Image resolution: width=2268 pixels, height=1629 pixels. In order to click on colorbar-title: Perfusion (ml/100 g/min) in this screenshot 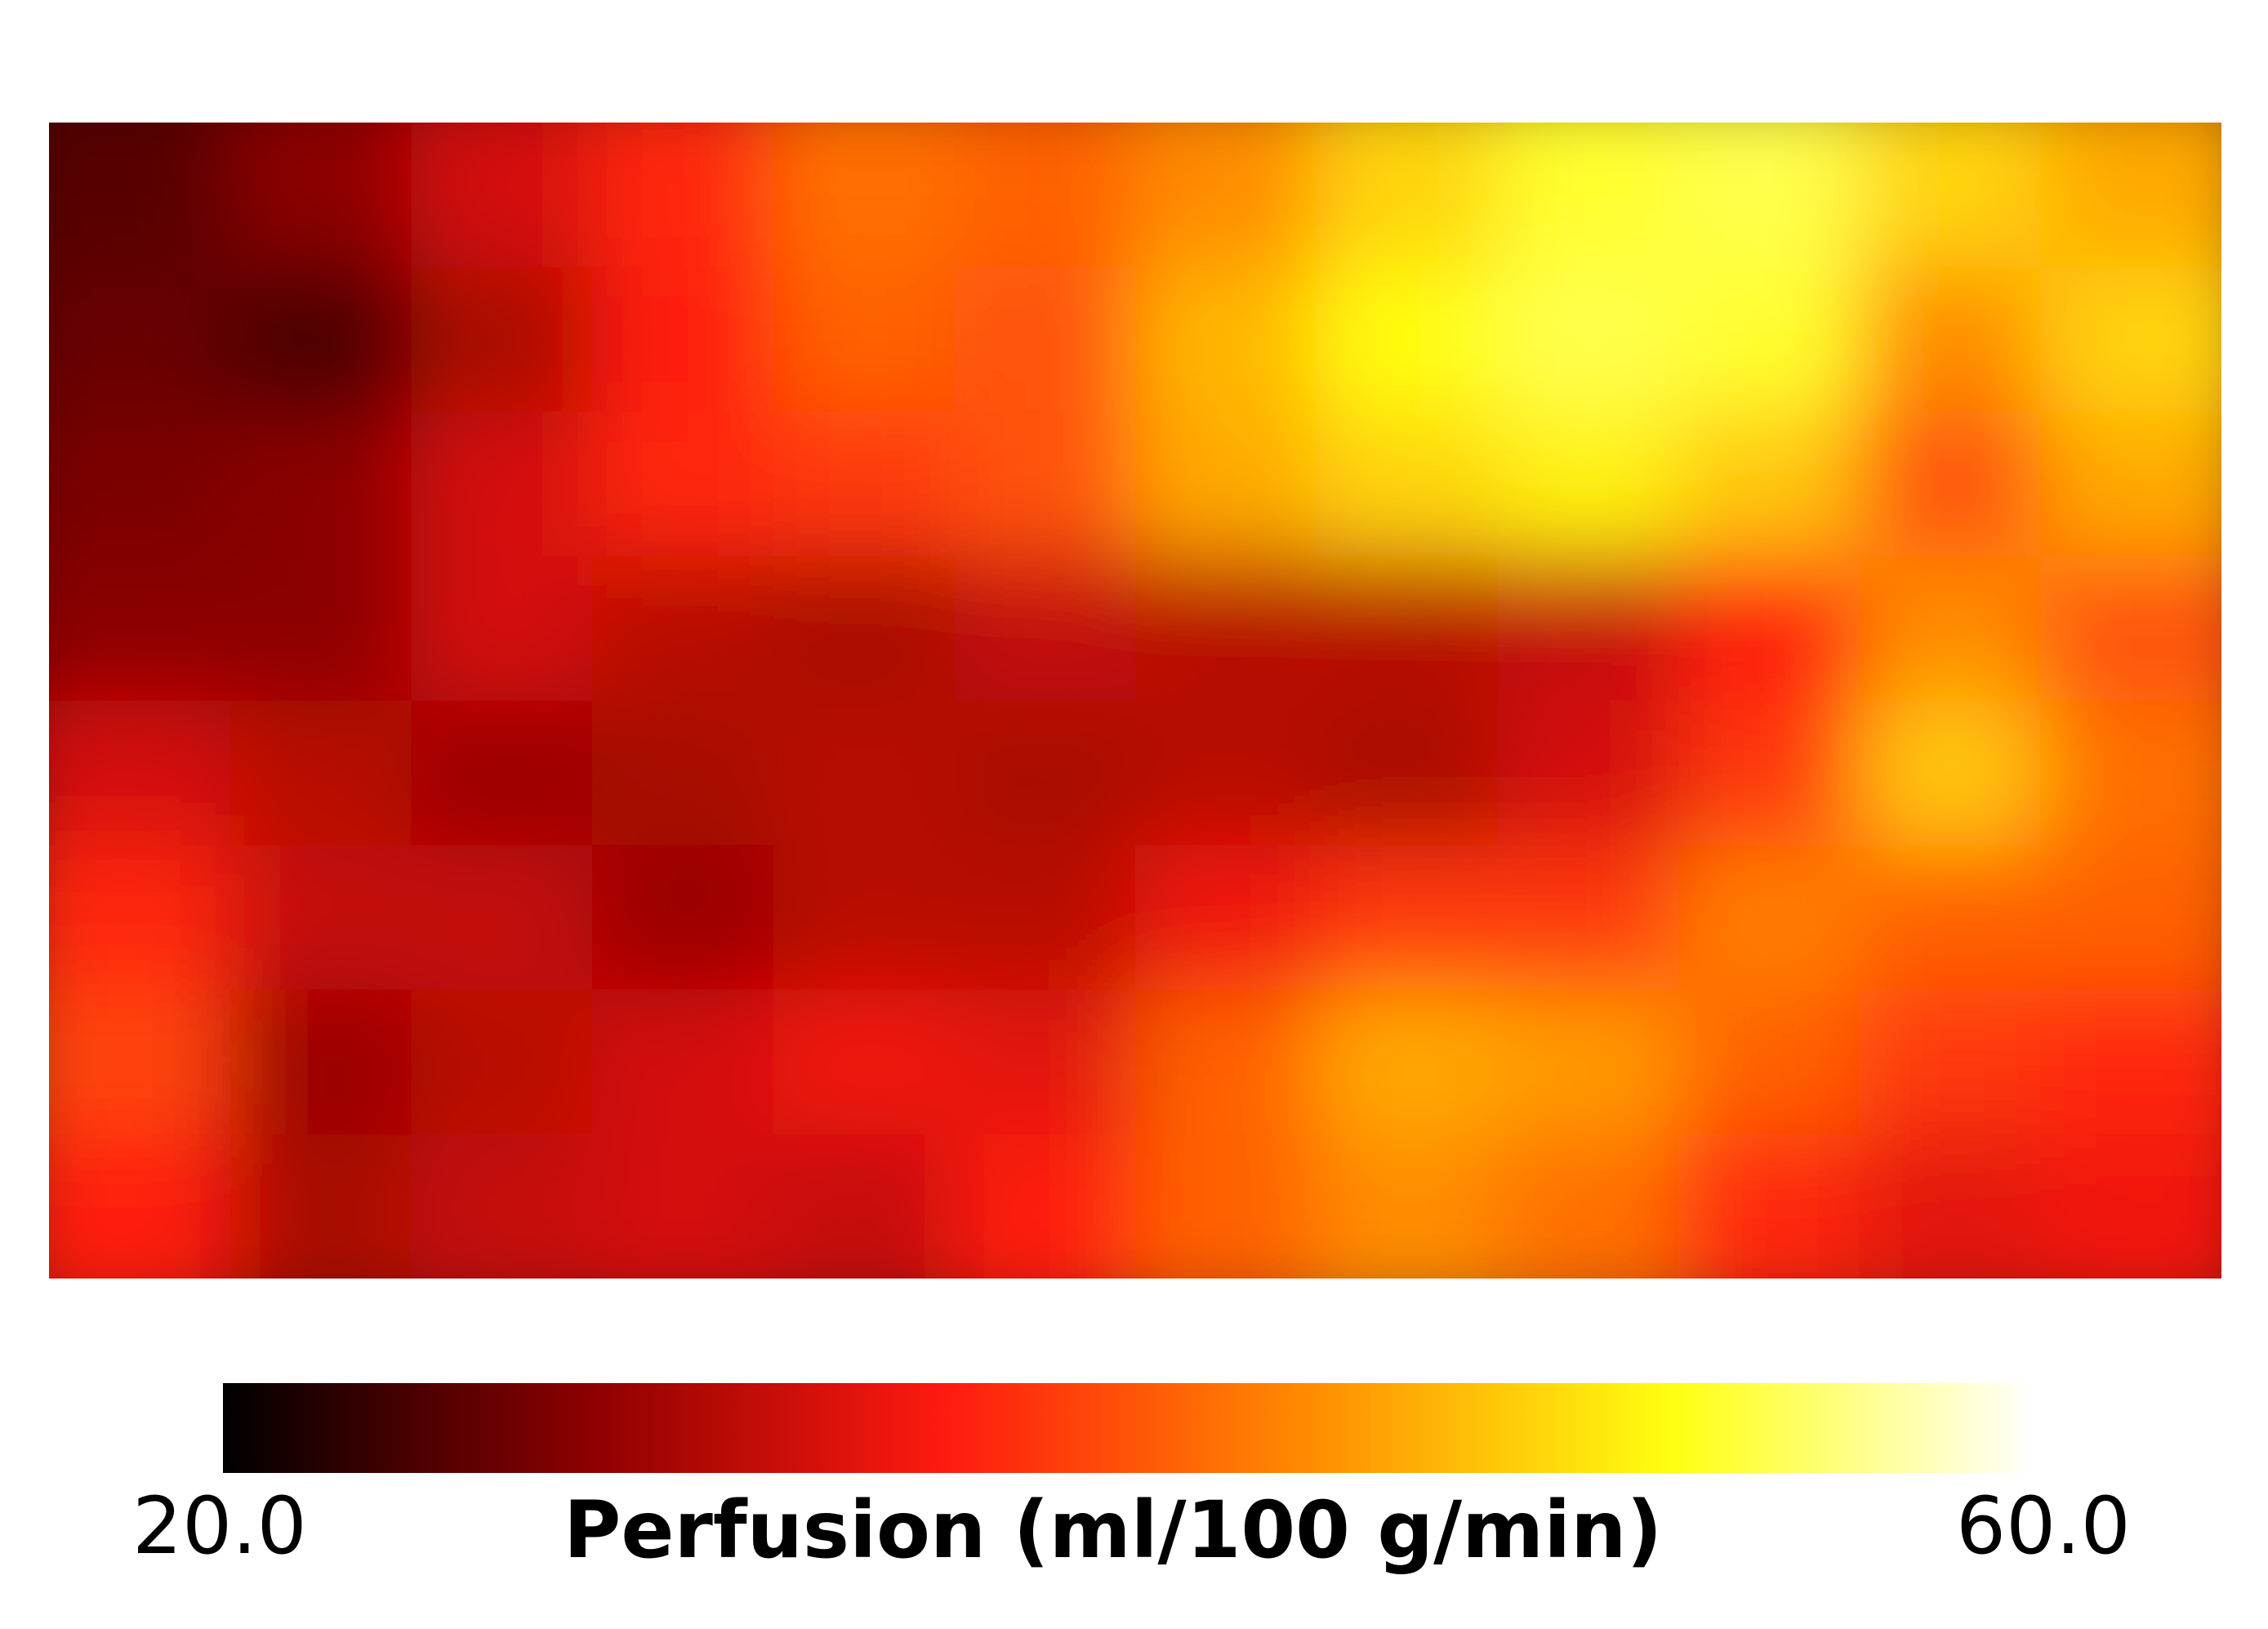, I will do `click(1113, 1530)`.